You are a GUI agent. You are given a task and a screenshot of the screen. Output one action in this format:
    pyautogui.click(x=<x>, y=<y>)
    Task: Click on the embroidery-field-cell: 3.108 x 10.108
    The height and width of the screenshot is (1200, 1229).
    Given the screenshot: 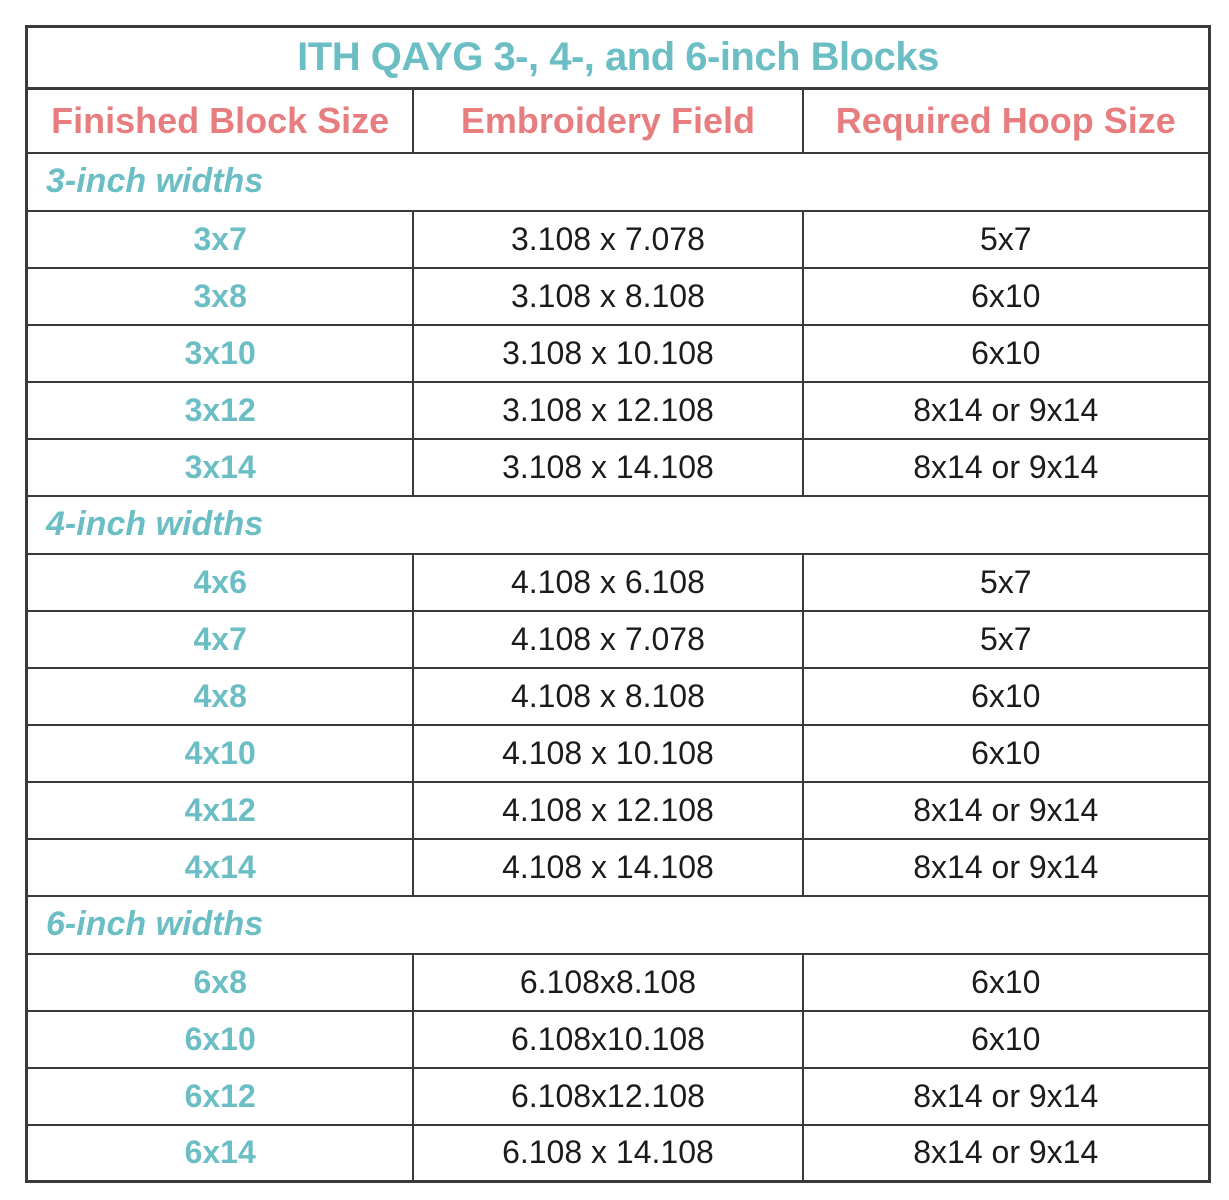 What is the action you would take?
    pyautogui.click(x=608, y=353)
    